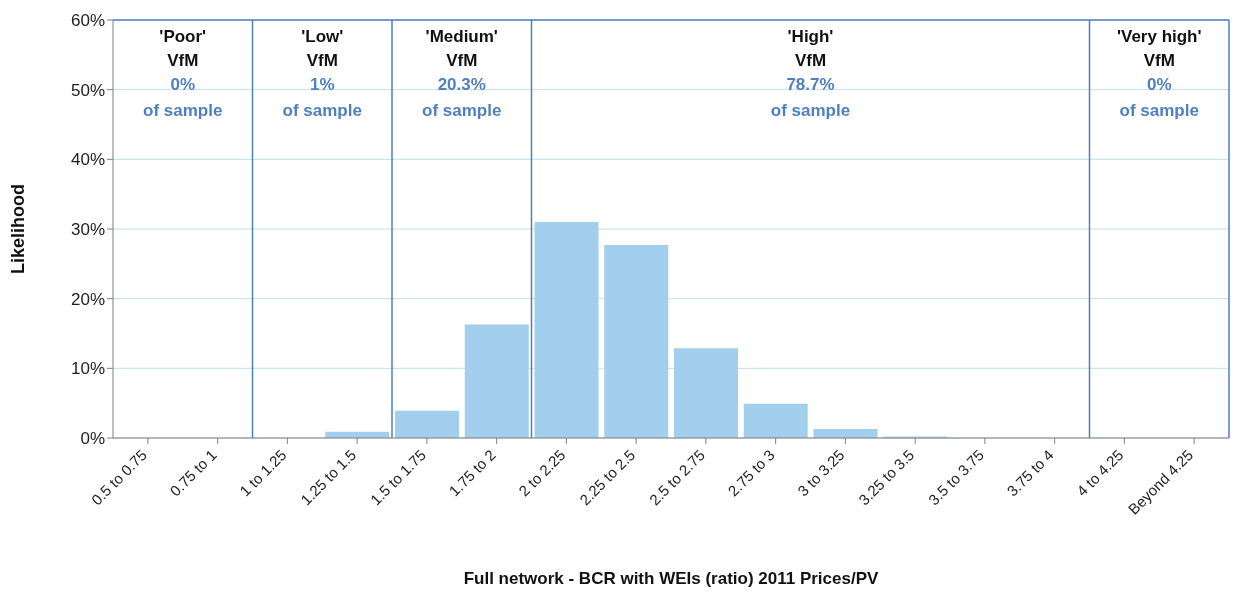 The image size is (1245, 607). Describe the element at coordinates (87, 369) in the screenshot. I see `y-tick-label: 10%` at that location.